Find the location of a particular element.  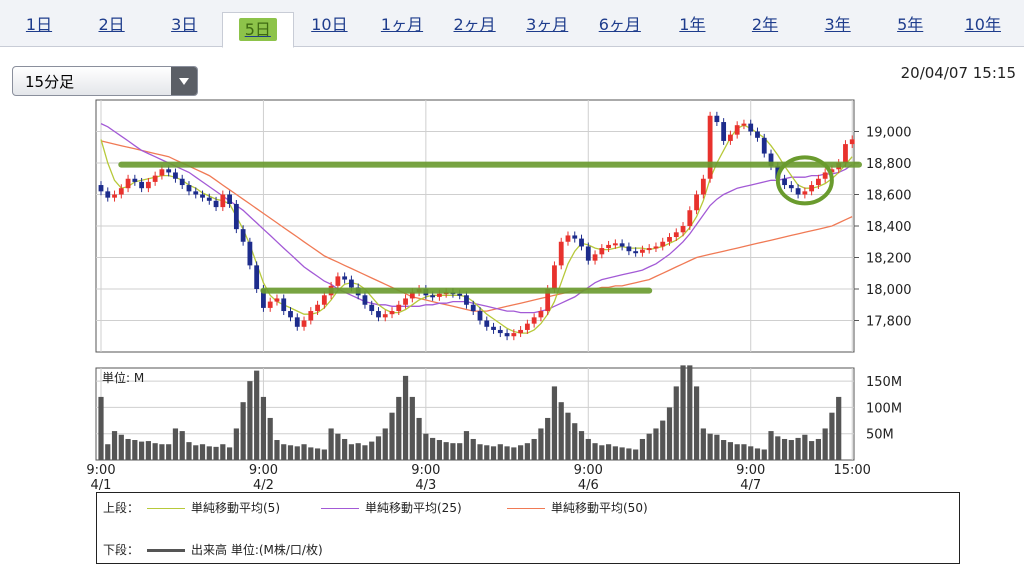

tab-label: 1年 is located at coordinates (692, 24).